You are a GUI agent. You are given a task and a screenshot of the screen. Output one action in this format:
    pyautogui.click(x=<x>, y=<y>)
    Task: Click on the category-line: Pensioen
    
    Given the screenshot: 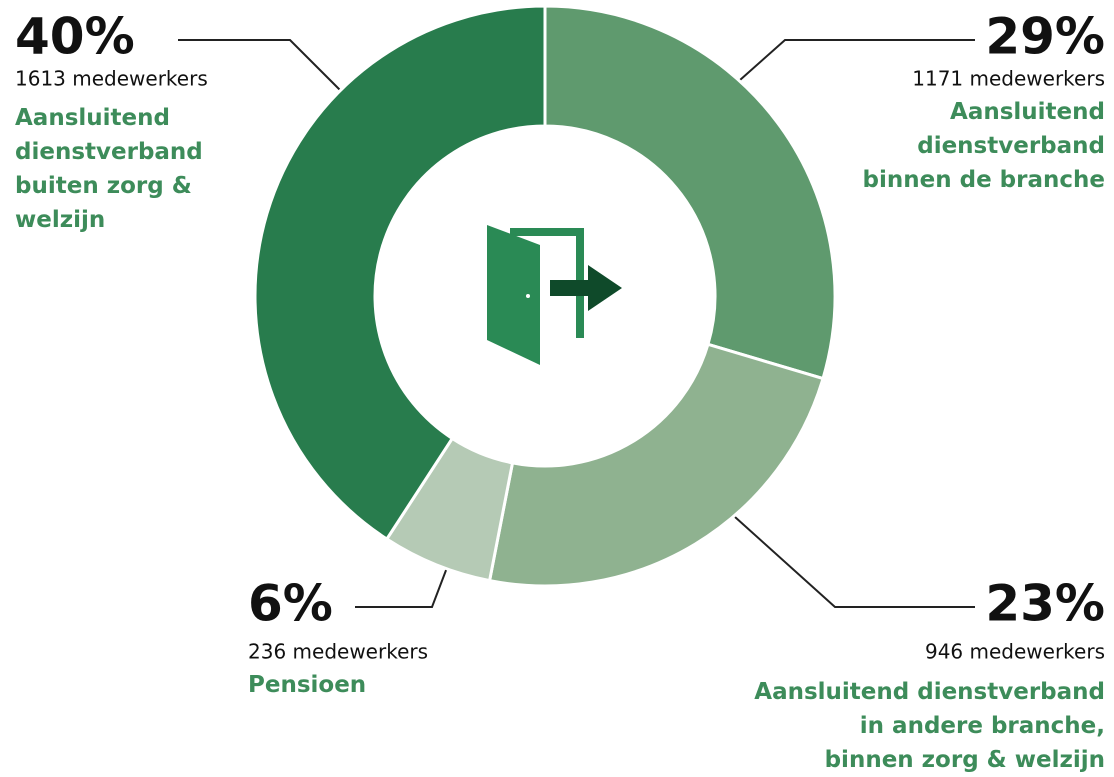 What is the action you would take?
    pyautogui.click(x=307, y=685)
    